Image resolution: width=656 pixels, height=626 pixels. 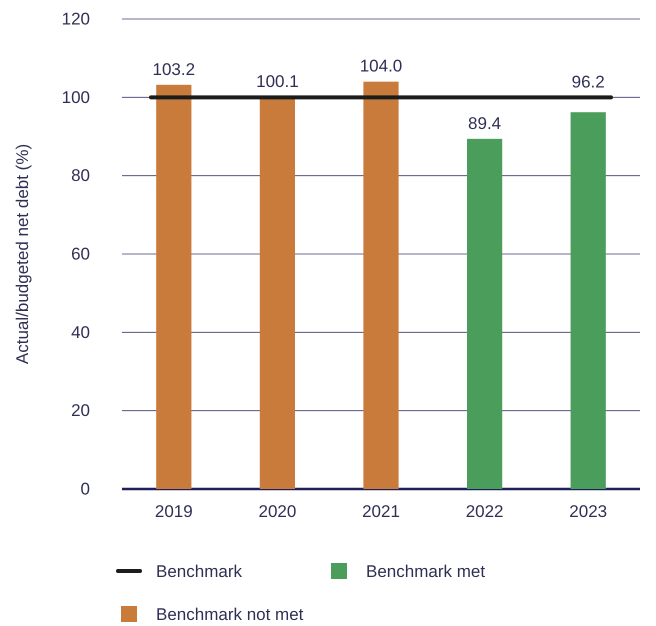 What do you see at coordinates (80, 176) in the screenshot?
I see `y-tick-label: 80` at bounding box center [80, 176].